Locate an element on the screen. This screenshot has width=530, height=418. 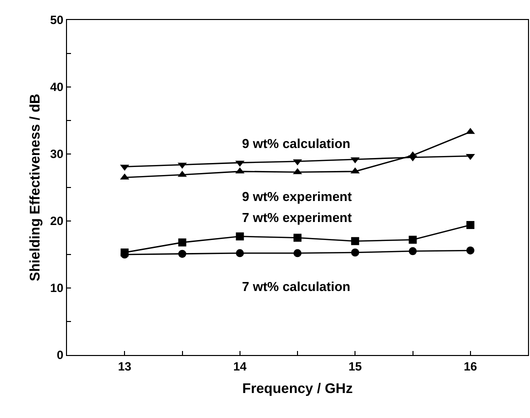
x-tick-label: 14 is located at coordinates (240, 367).